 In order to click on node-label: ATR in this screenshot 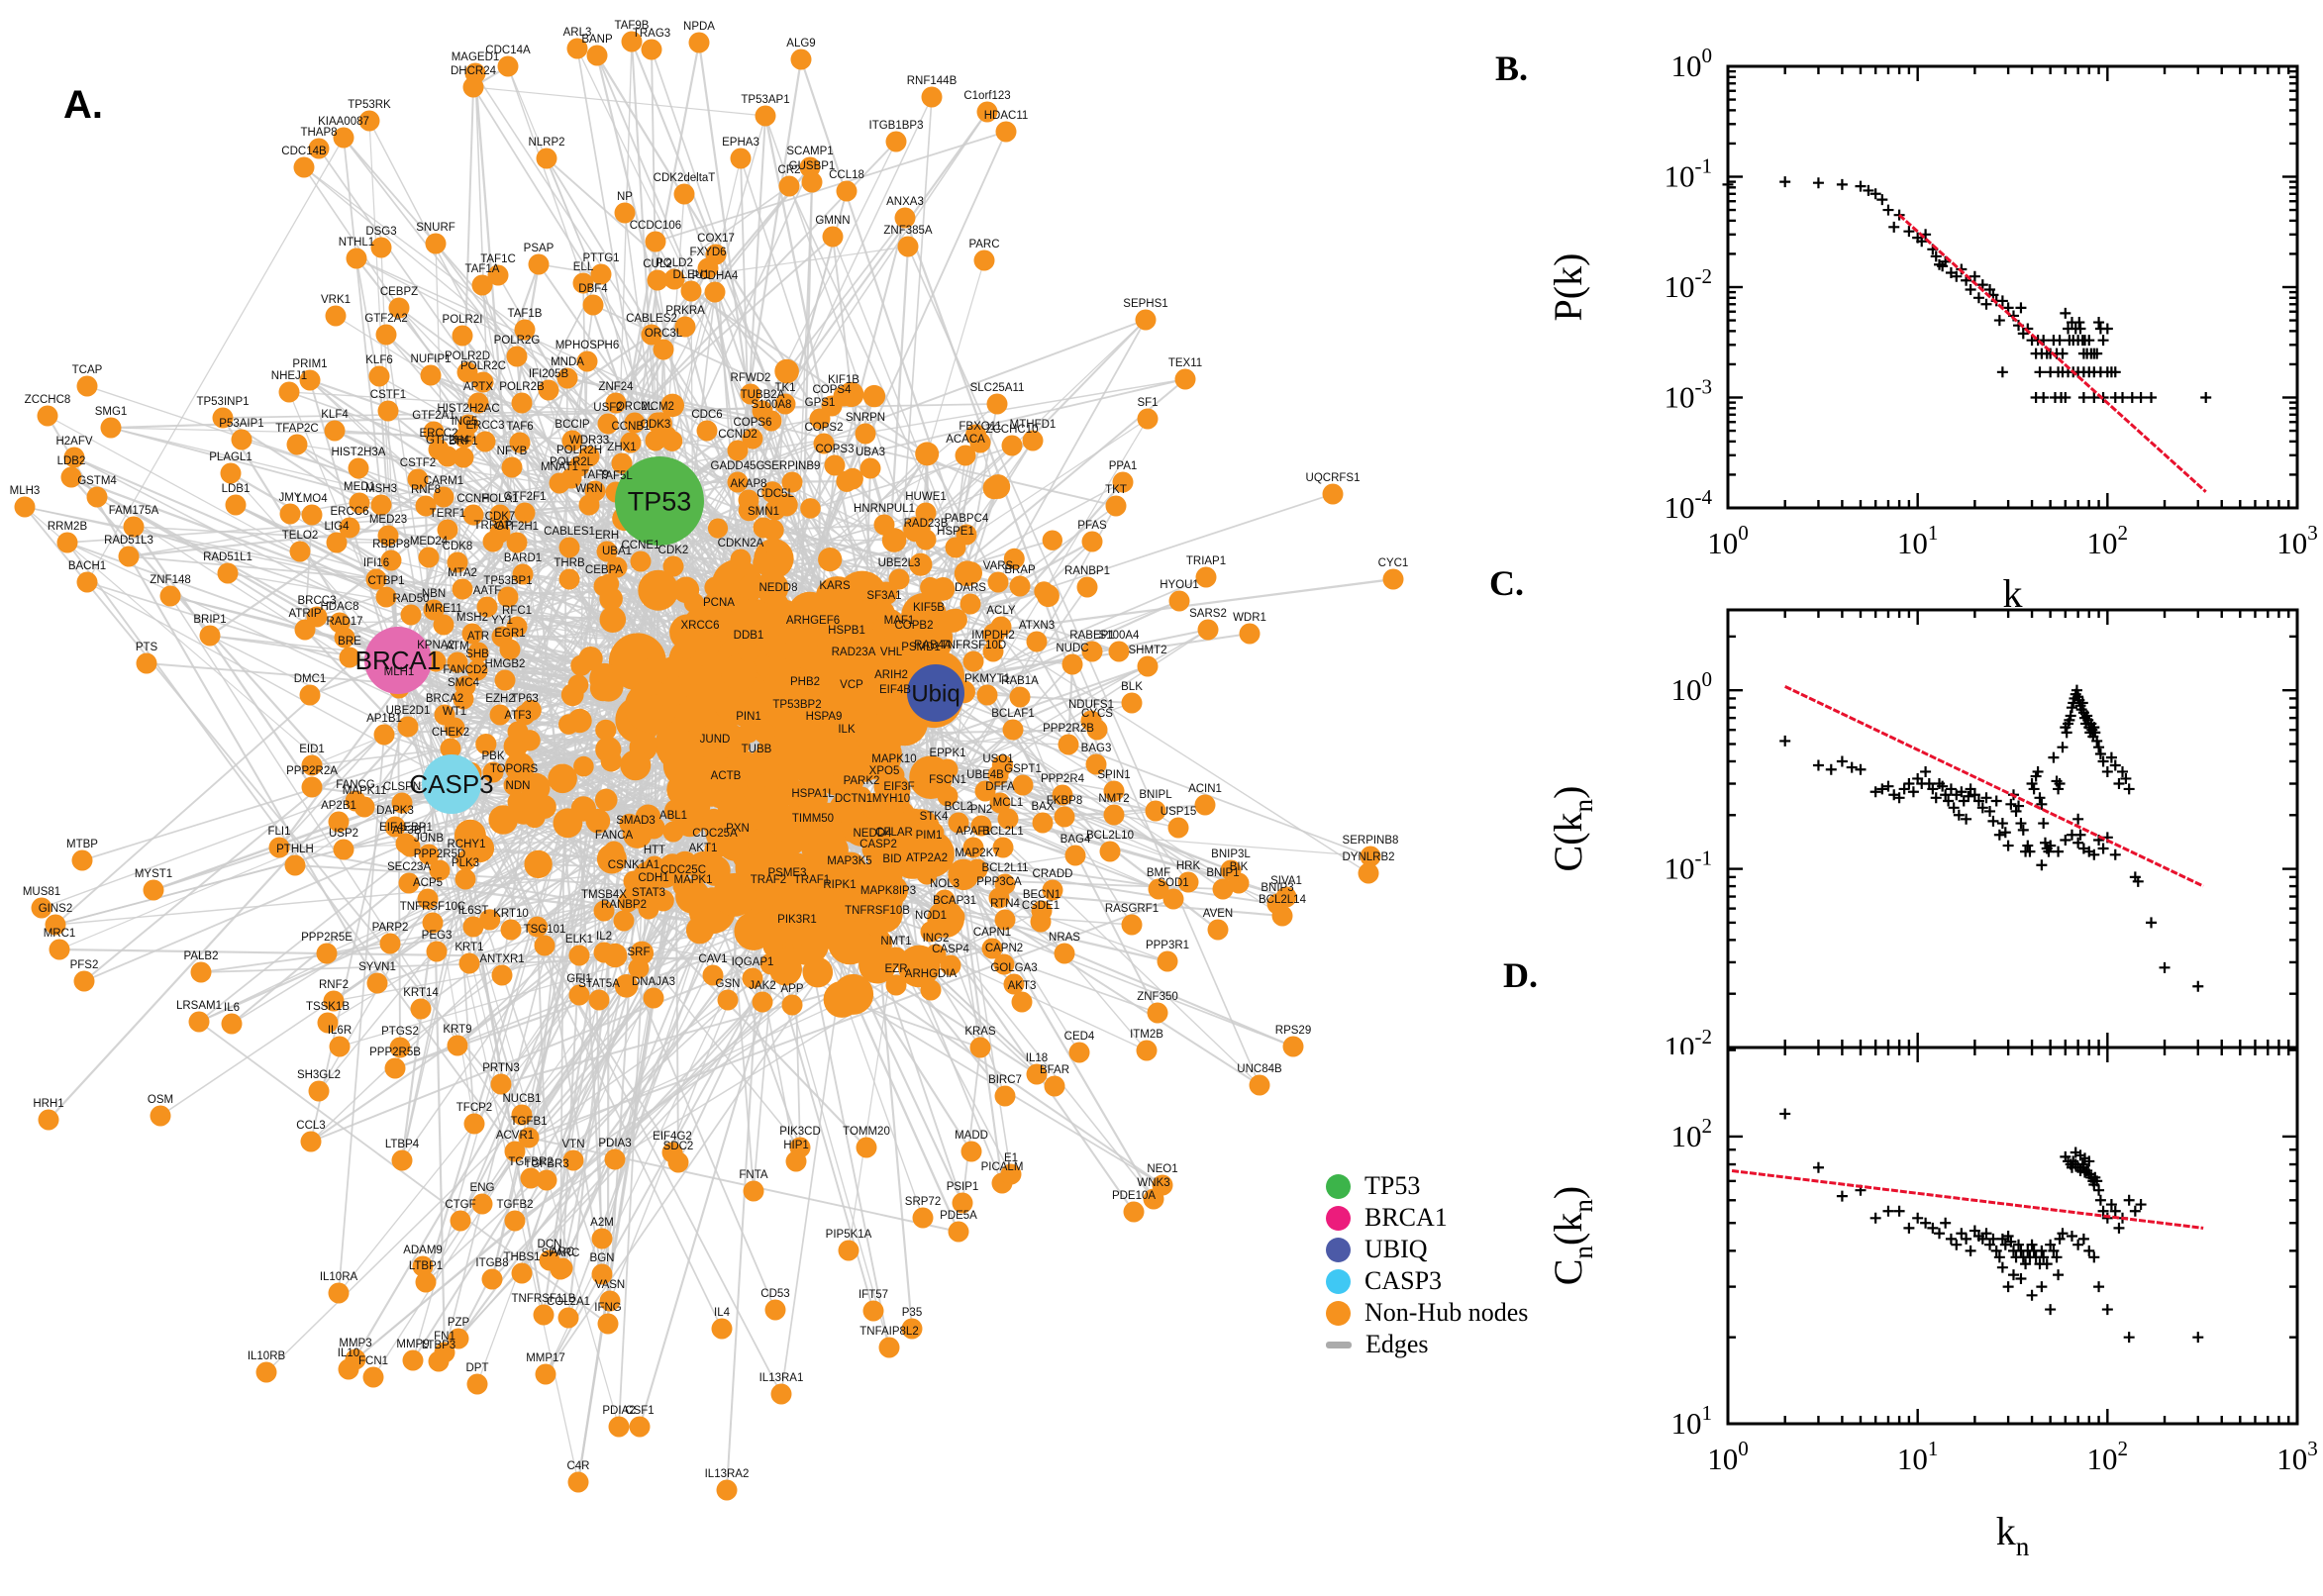, I will do `click(478, 637)`.